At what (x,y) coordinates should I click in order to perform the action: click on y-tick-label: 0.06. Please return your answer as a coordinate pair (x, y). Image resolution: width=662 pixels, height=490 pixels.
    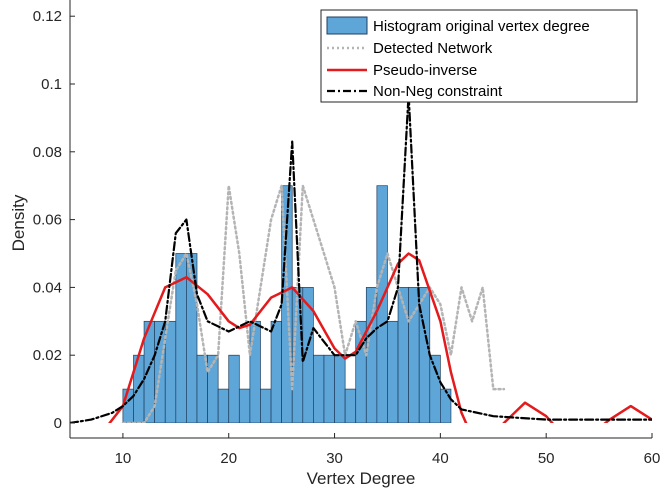
    Looking at the image, I should click on (47, 220).